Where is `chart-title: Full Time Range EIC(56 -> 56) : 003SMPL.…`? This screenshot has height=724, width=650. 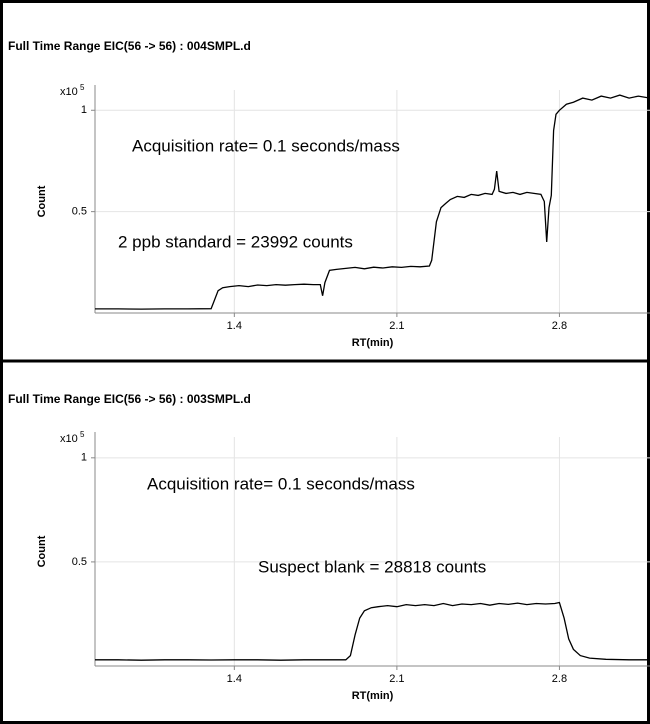
chart-title: Full Time Range EIC(56 -> 56) : 003SMPL.… is located at coordinates (129, 399).